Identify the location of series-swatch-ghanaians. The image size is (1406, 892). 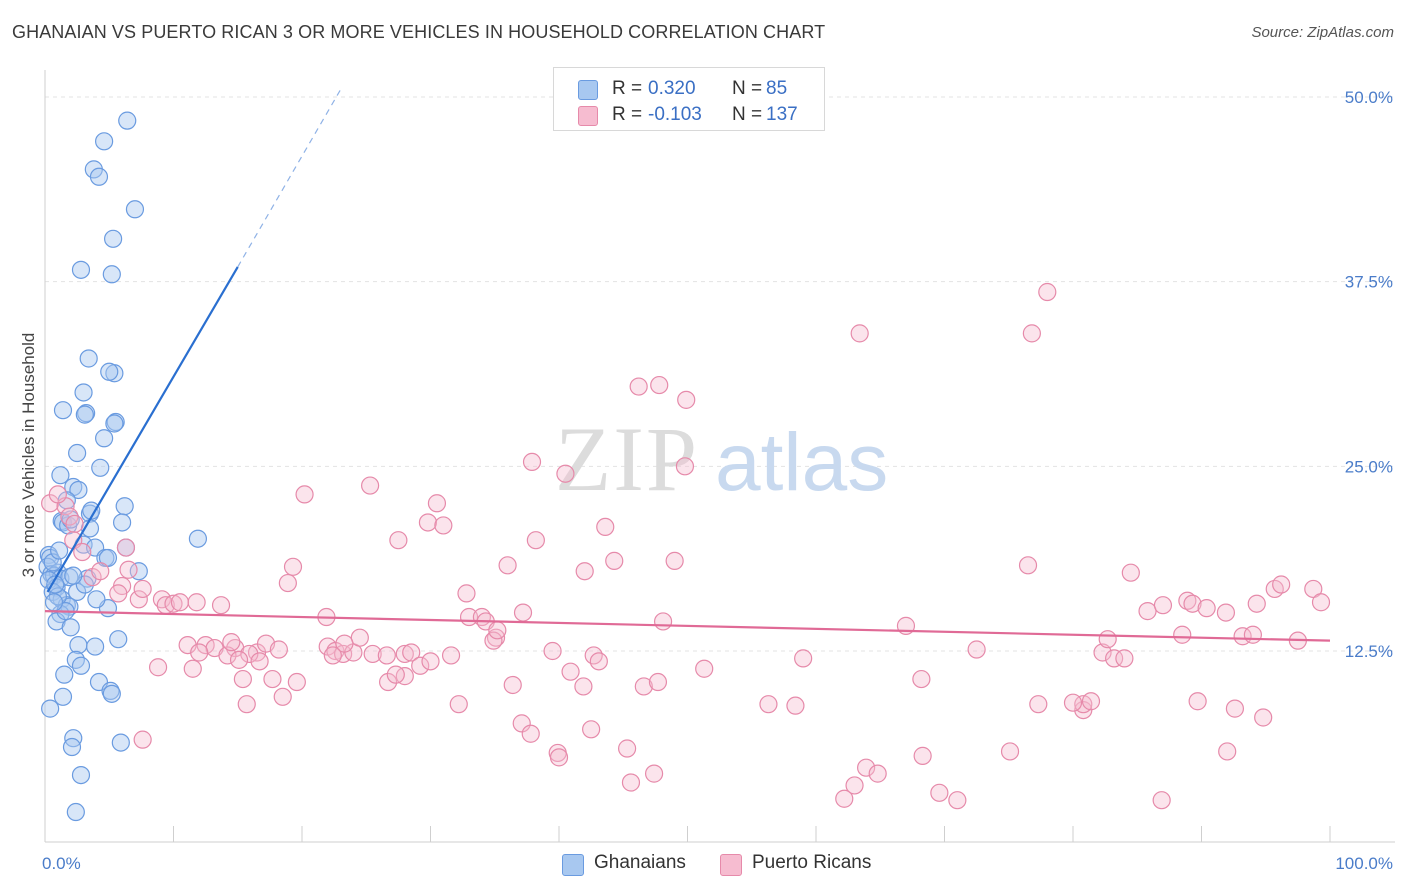
(573, 865).